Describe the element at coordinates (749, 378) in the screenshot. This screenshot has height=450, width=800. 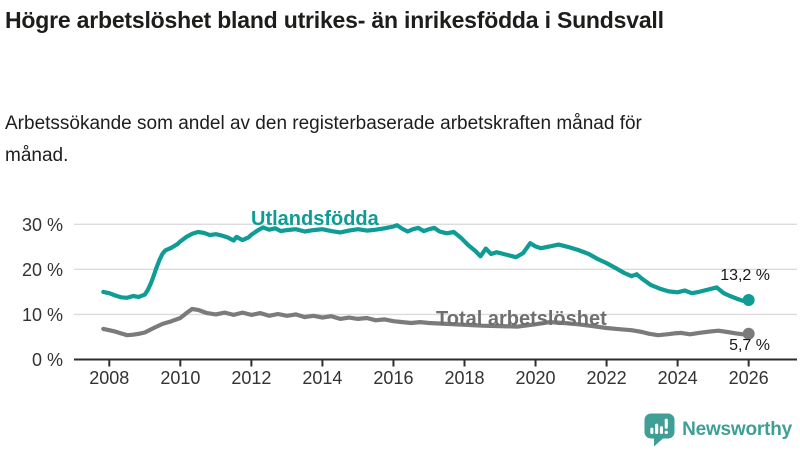
I see `x-tick-label: 2026` at that location.